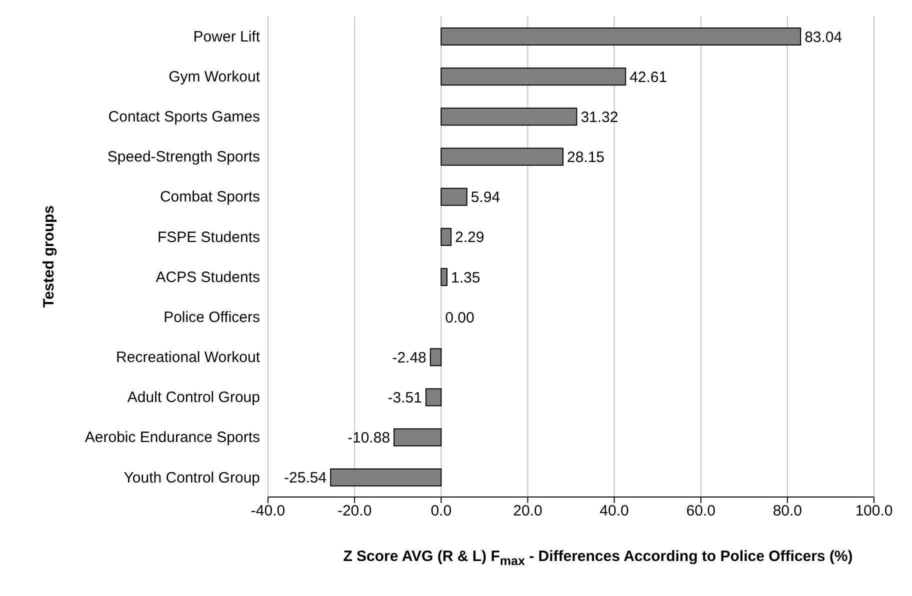  What do you see at coordinates (369, 438) in the screenshot?
I see `data-label: -10.88` at bounding box center [369, 438].